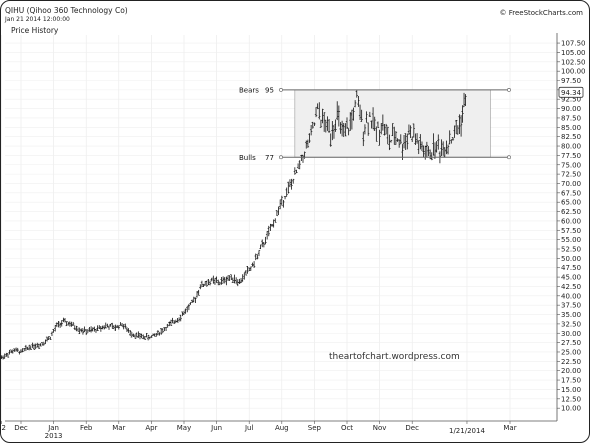 This screenshot has height=443, width=590. What do you see at coordinates (571, 250) in the screenshot?
I see `y-tick-label: 52.50` at bounding box center [571, 250].